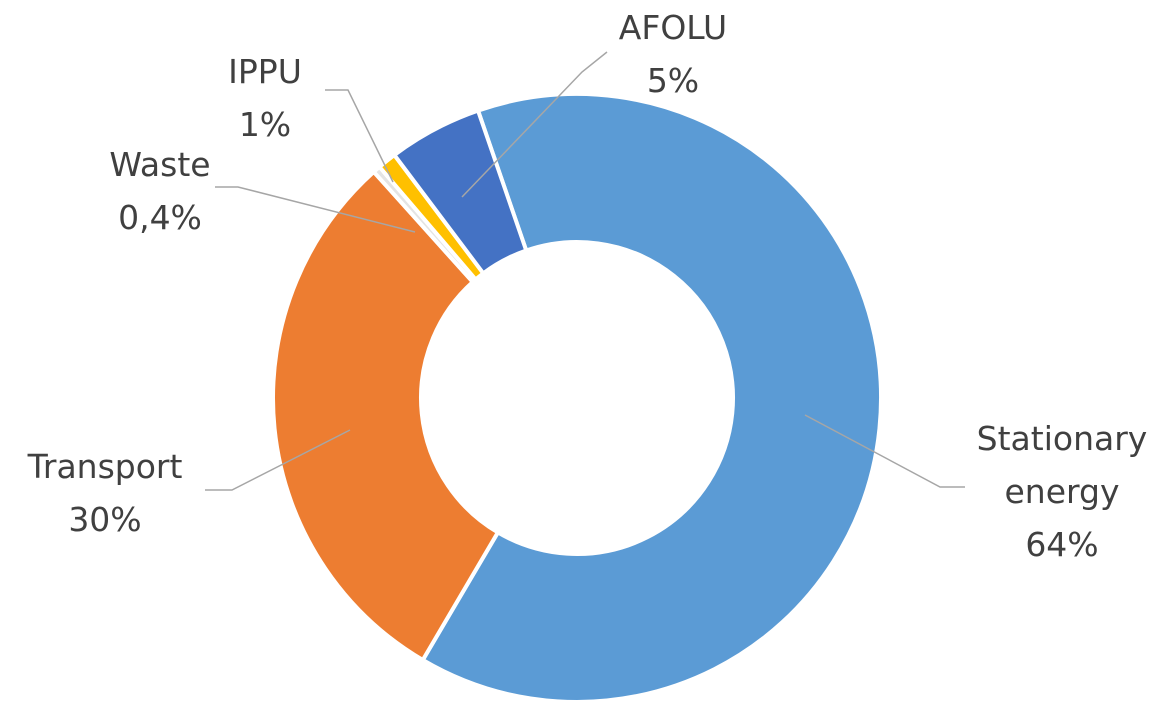  What do you see at coordinates (265, 124) in the screenshot?
I see `value-label: 1%` at bounding box center [265, 124].